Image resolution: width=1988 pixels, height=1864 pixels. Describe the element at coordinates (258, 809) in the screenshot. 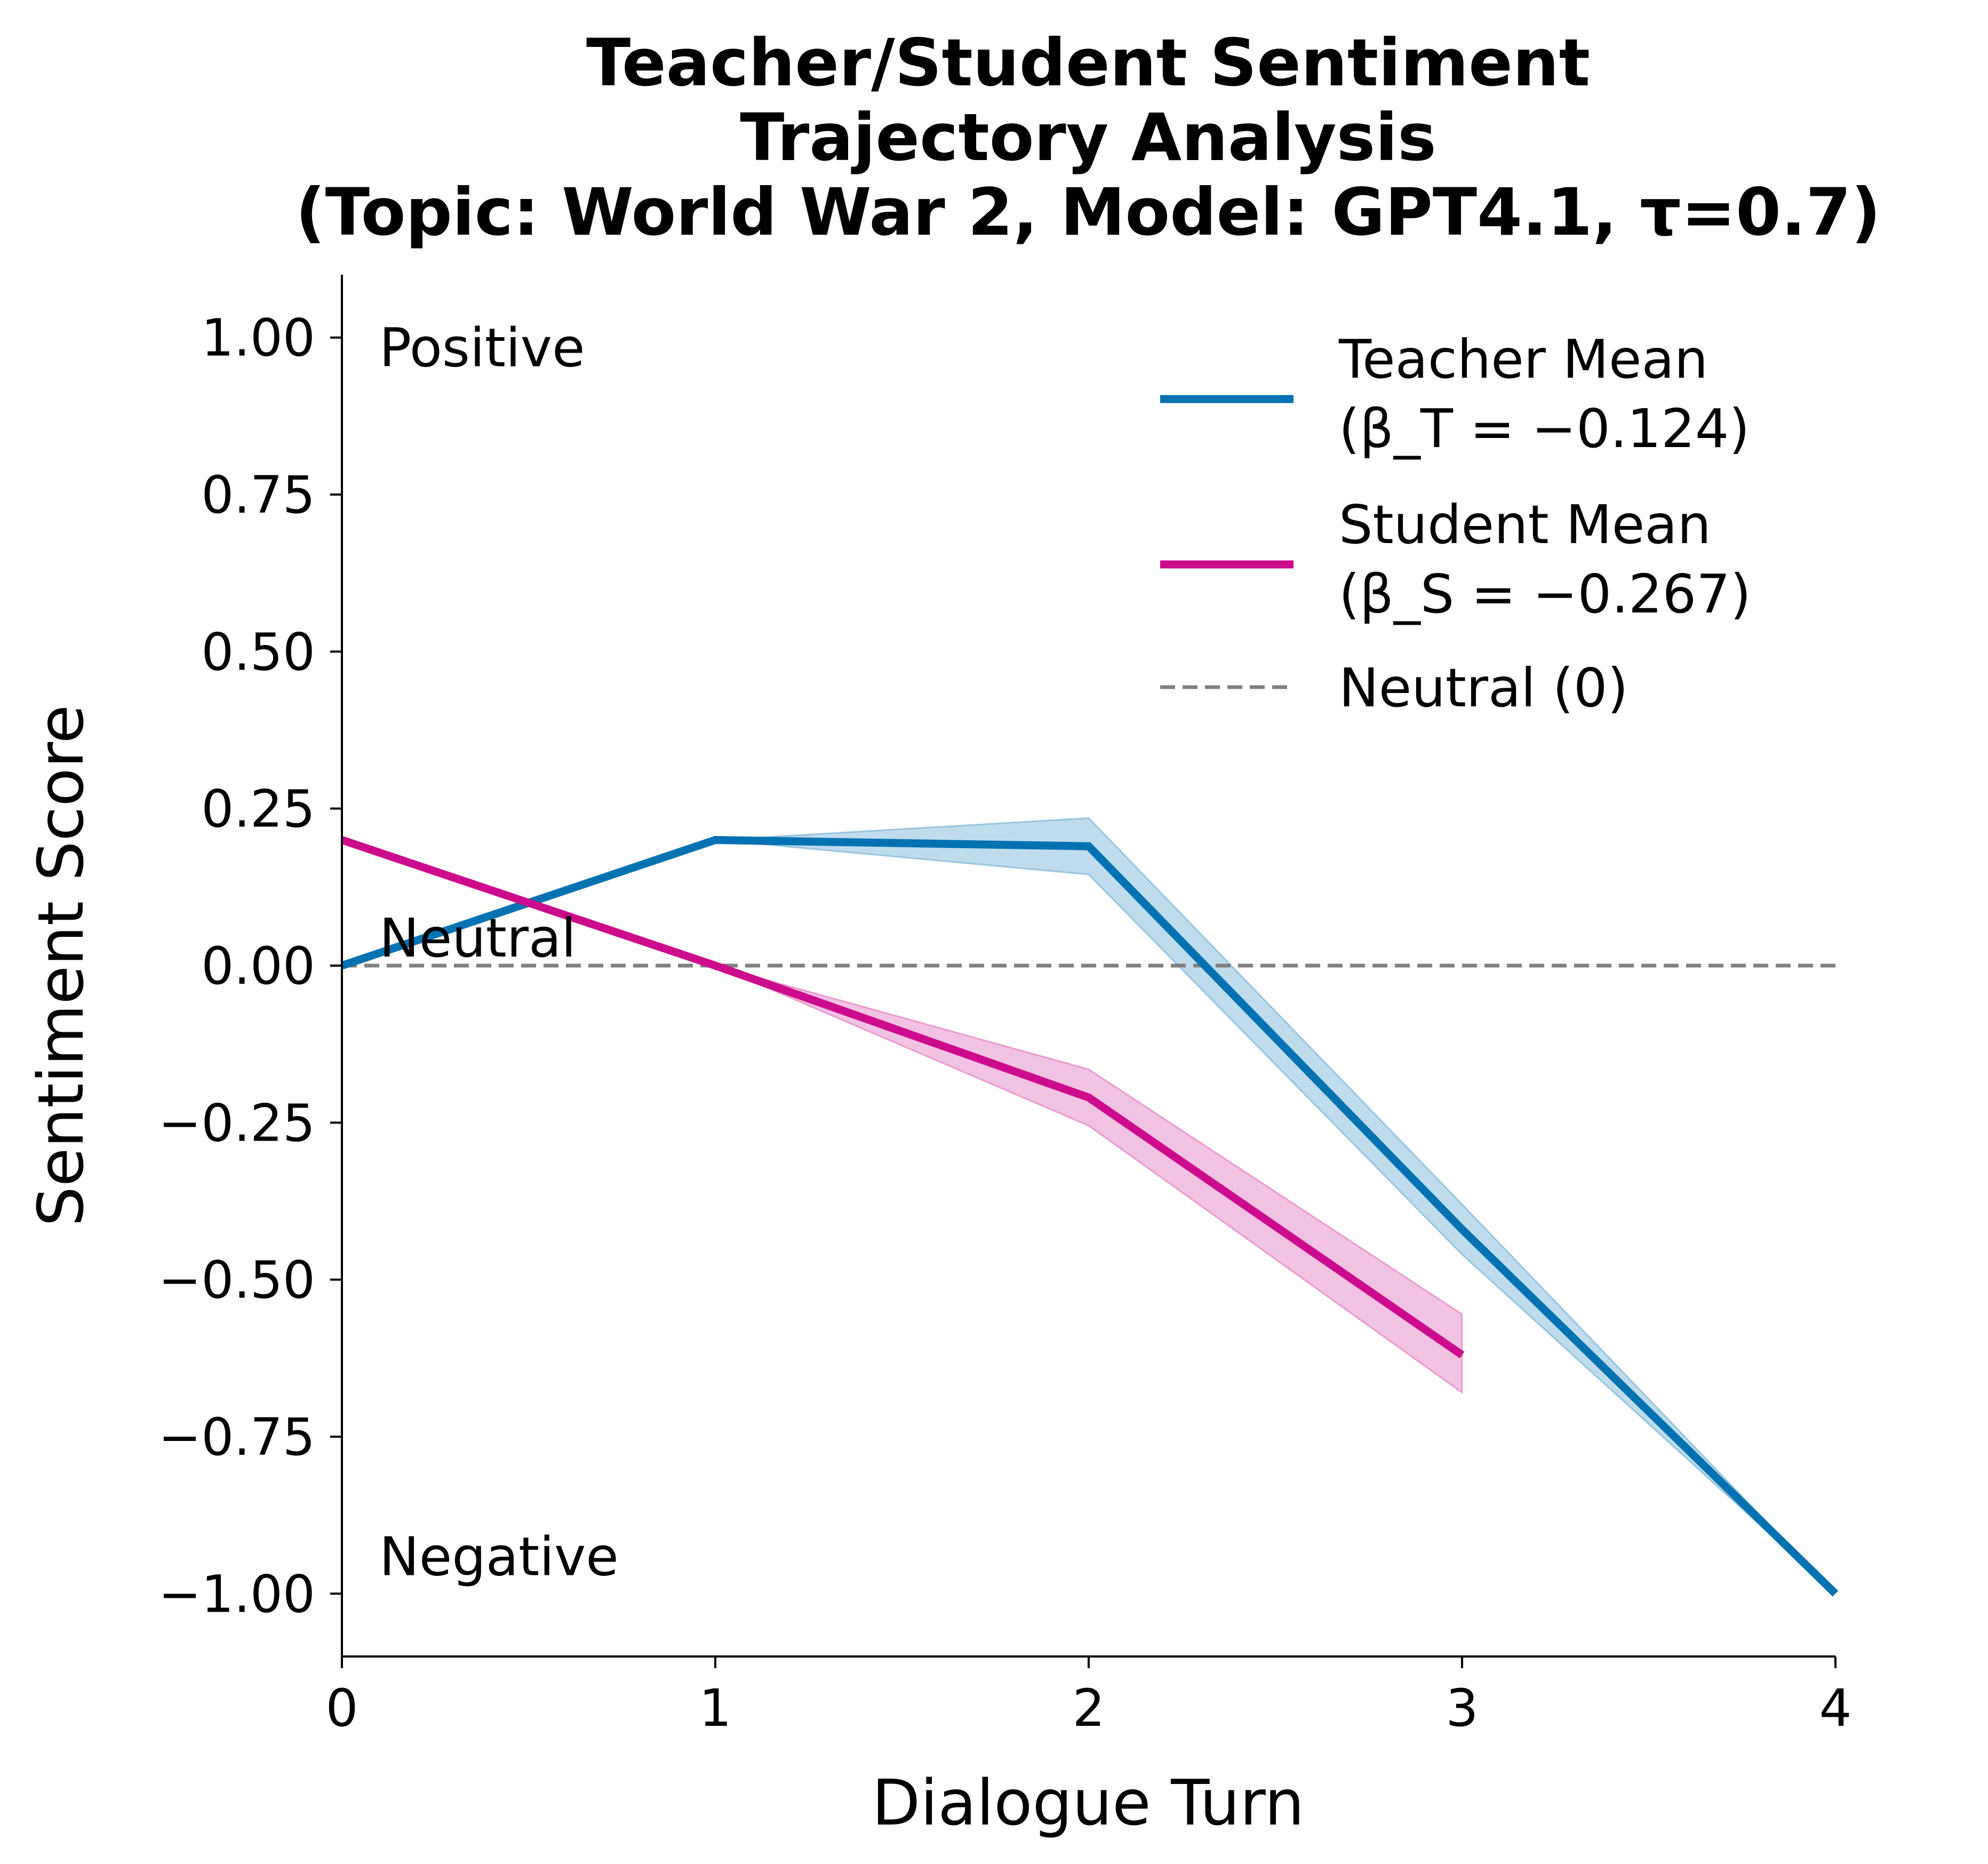

I see `y-tick-label: 0.25` at that location.